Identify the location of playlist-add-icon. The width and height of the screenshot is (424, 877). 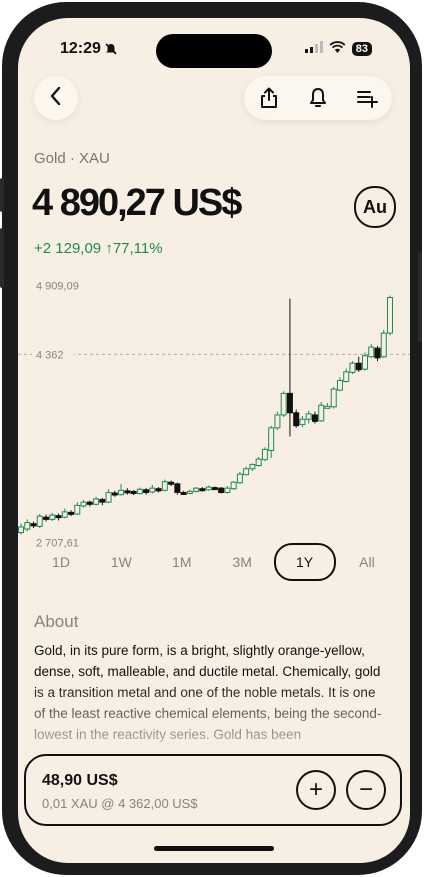
(368, 99).